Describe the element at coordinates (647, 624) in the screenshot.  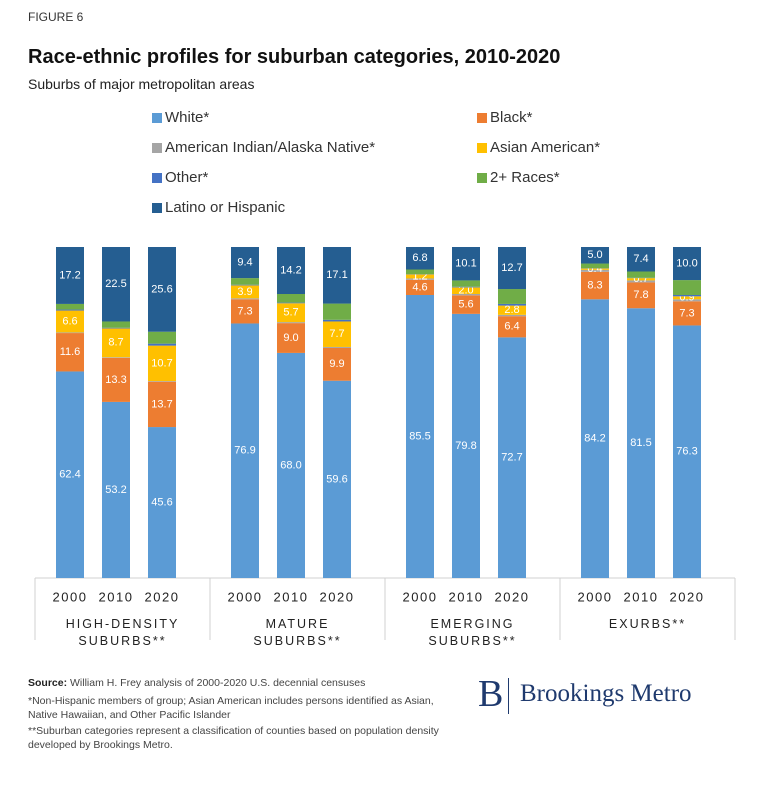
I see `group-label: EXURBS**` at that location.